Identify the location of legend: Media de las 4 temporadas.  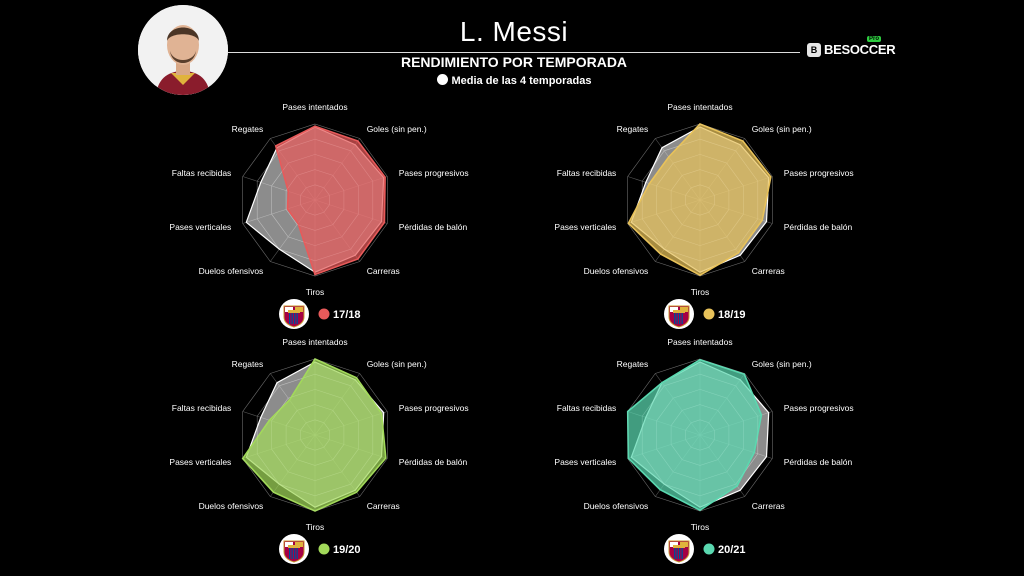
(514, 80).